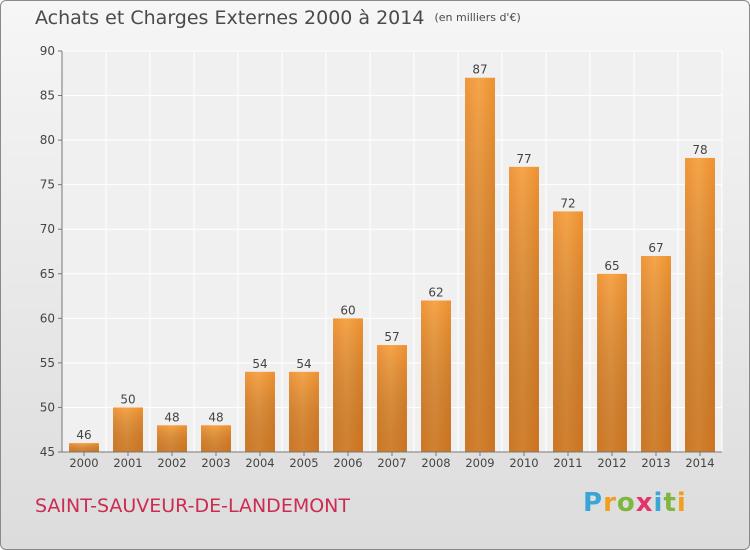 Image resolution: width=750 pixels, height=550 pixels. What do you see at coordinates (635, 503) in the screenshot?
I see `proxiti-logo: Proxiti` at bounding box center [635, 503].